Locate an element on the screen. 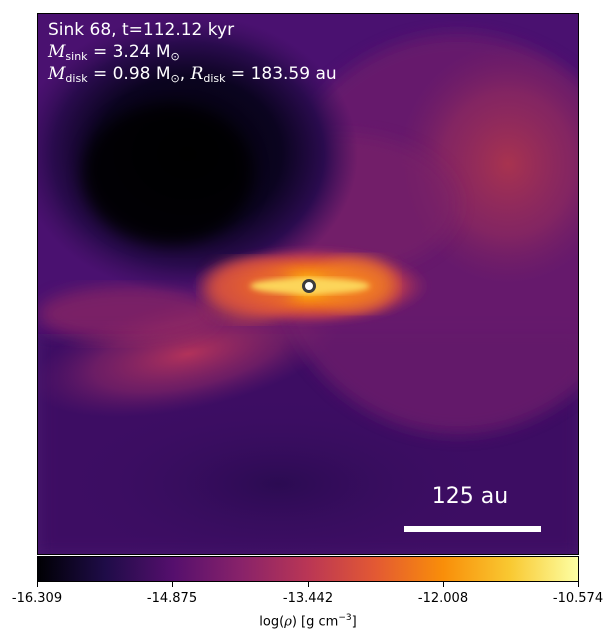  scale-bar-label: 125 au is located at coordinates (470, 496).